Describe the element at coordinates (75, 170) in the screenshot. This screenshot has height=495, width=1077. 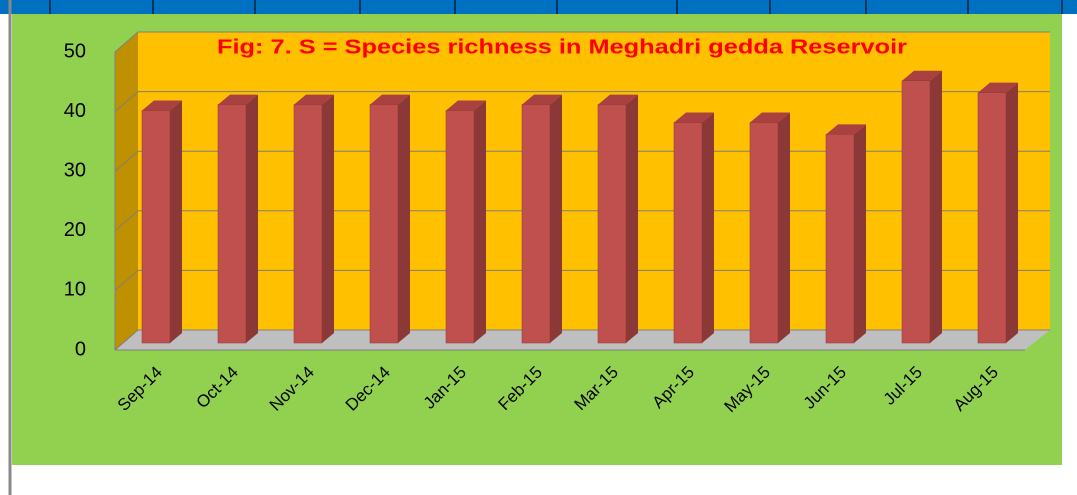
I see `y-tick-label: 30` at that location.